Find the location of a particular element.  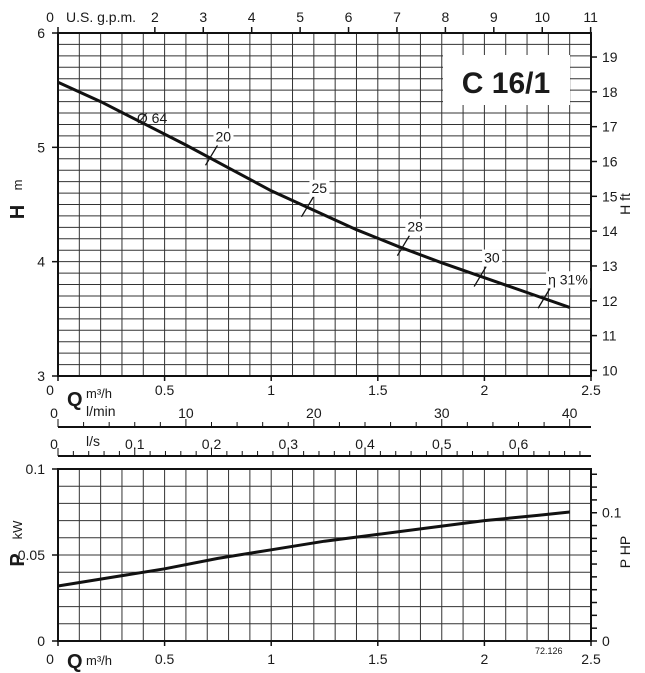

head-y2-tick-label: 17 is located at coordinates (610, 127).